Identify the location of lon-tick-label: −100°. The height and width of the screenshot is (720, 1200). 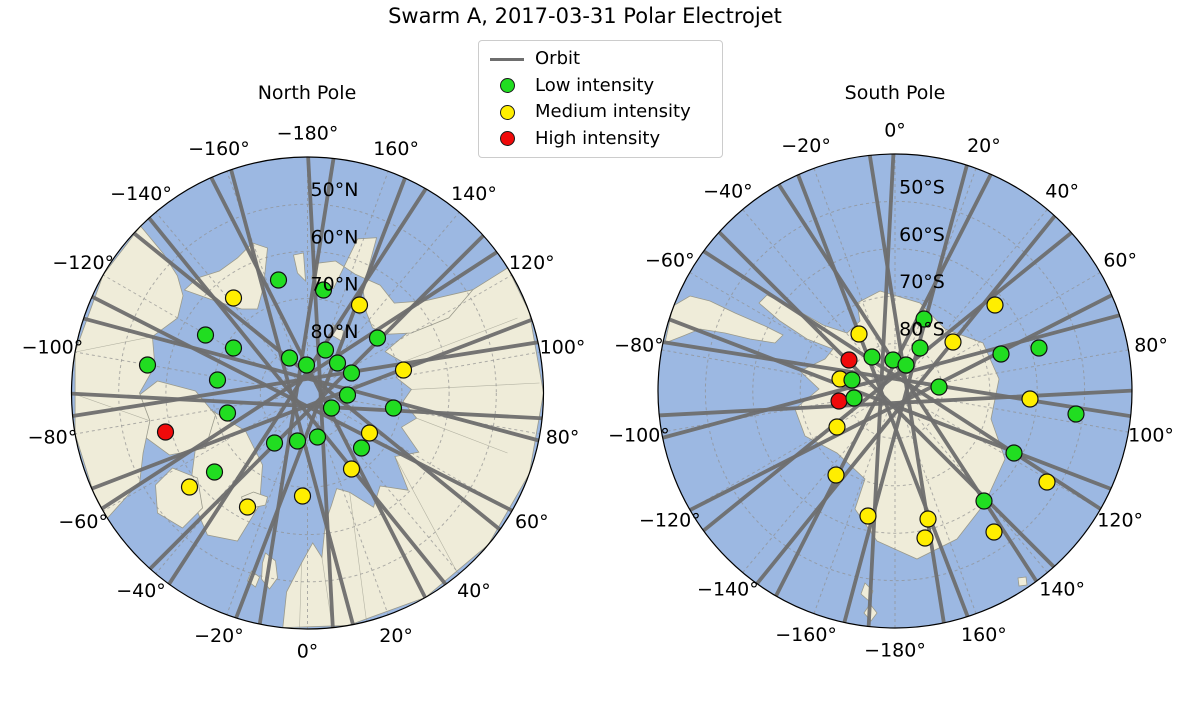
(639, 436).